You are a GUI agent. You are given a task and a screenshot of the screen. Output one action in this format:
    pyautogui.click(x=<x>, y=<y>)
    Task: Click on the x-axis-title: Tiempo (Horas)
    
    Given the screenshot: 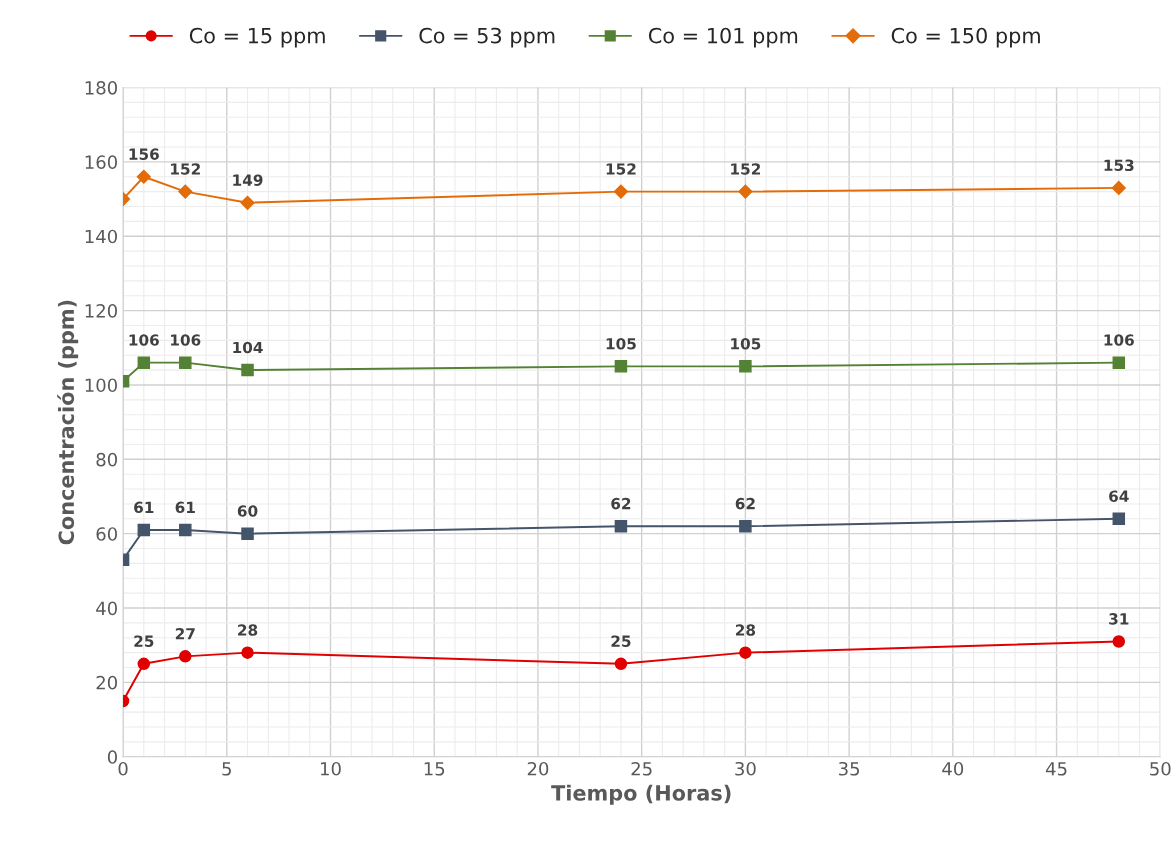 What is the action you would take?
    pyautogui.click(x=641, y=794)
    